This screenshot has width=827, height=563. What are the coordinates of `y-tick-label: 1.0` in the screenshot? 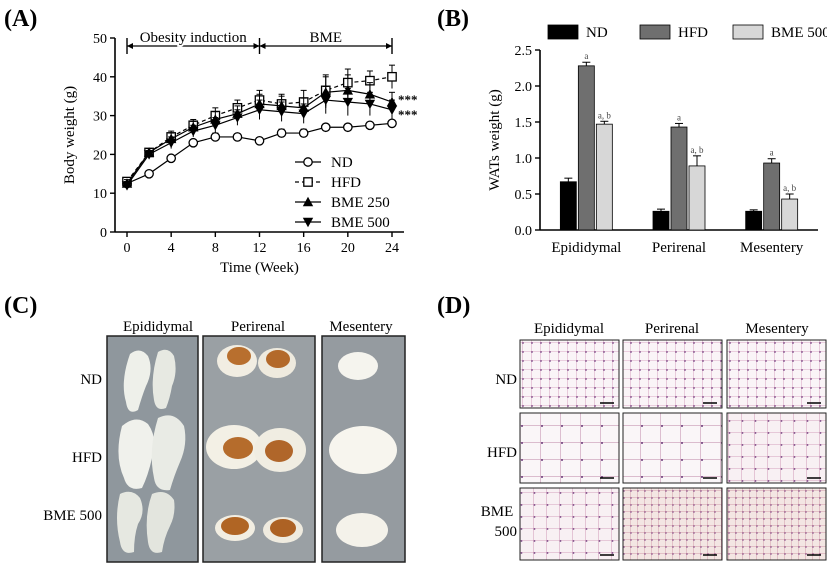 It's located at (524, 159).